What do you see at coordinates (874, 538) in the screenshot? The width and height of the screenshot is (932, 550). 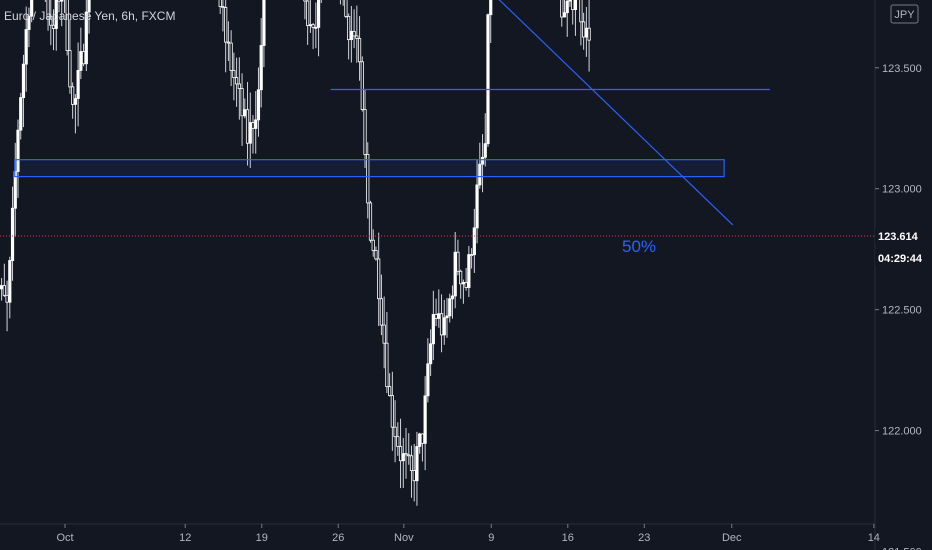 I see `time-tick-label: 14` at bounding box center [874, 538].